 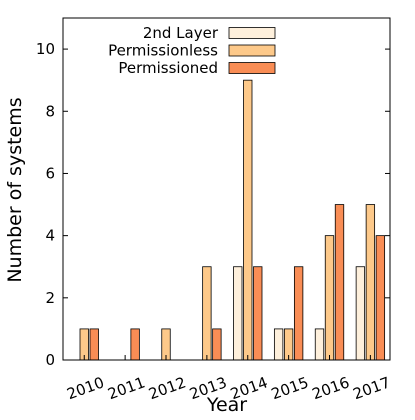 I want to click on y-tick-label: 8, so click(x=50, y=111).